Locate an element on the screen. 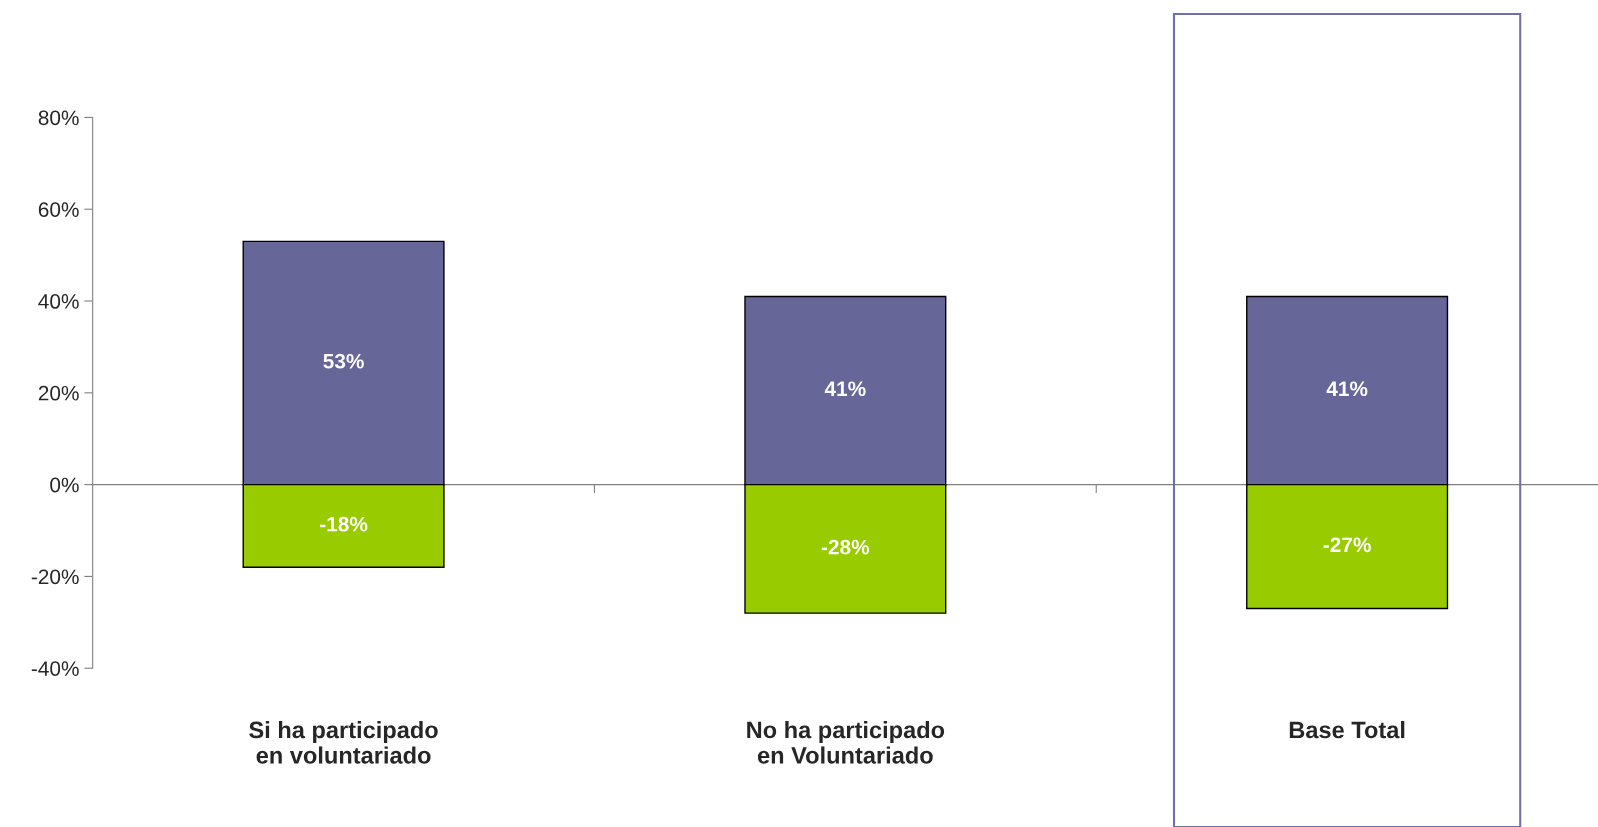 The image size is (1598, 827). data-label: -27% is located at coordinates (1347, 545).